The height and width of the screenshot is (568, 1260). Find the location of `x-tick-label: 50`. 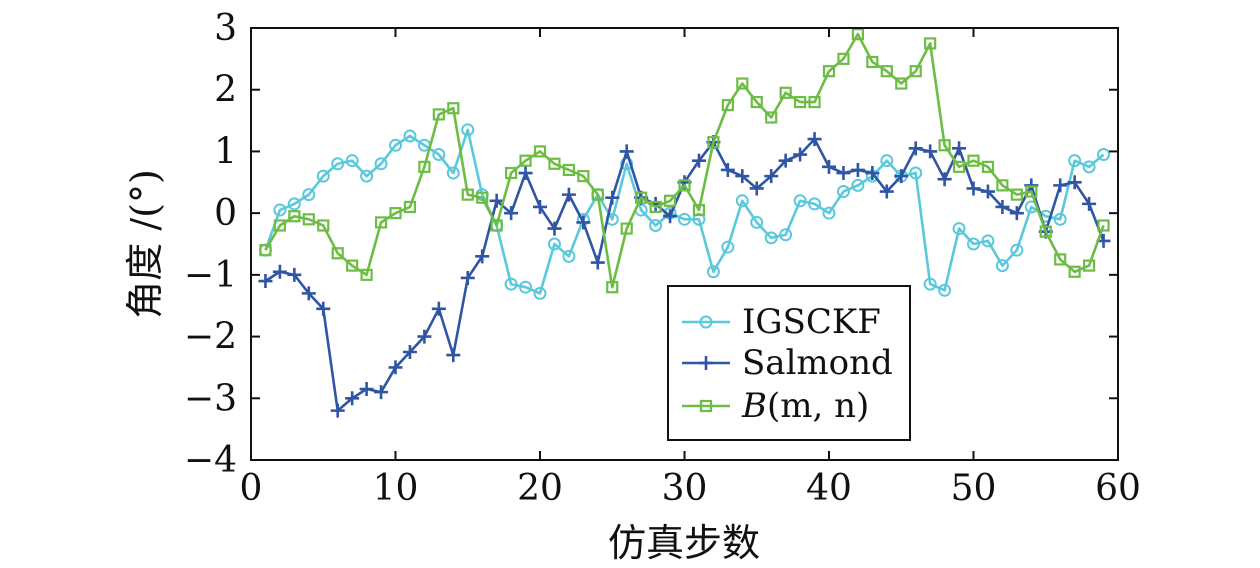

x-tick-label: 50 is located at coordinates (974, 488).